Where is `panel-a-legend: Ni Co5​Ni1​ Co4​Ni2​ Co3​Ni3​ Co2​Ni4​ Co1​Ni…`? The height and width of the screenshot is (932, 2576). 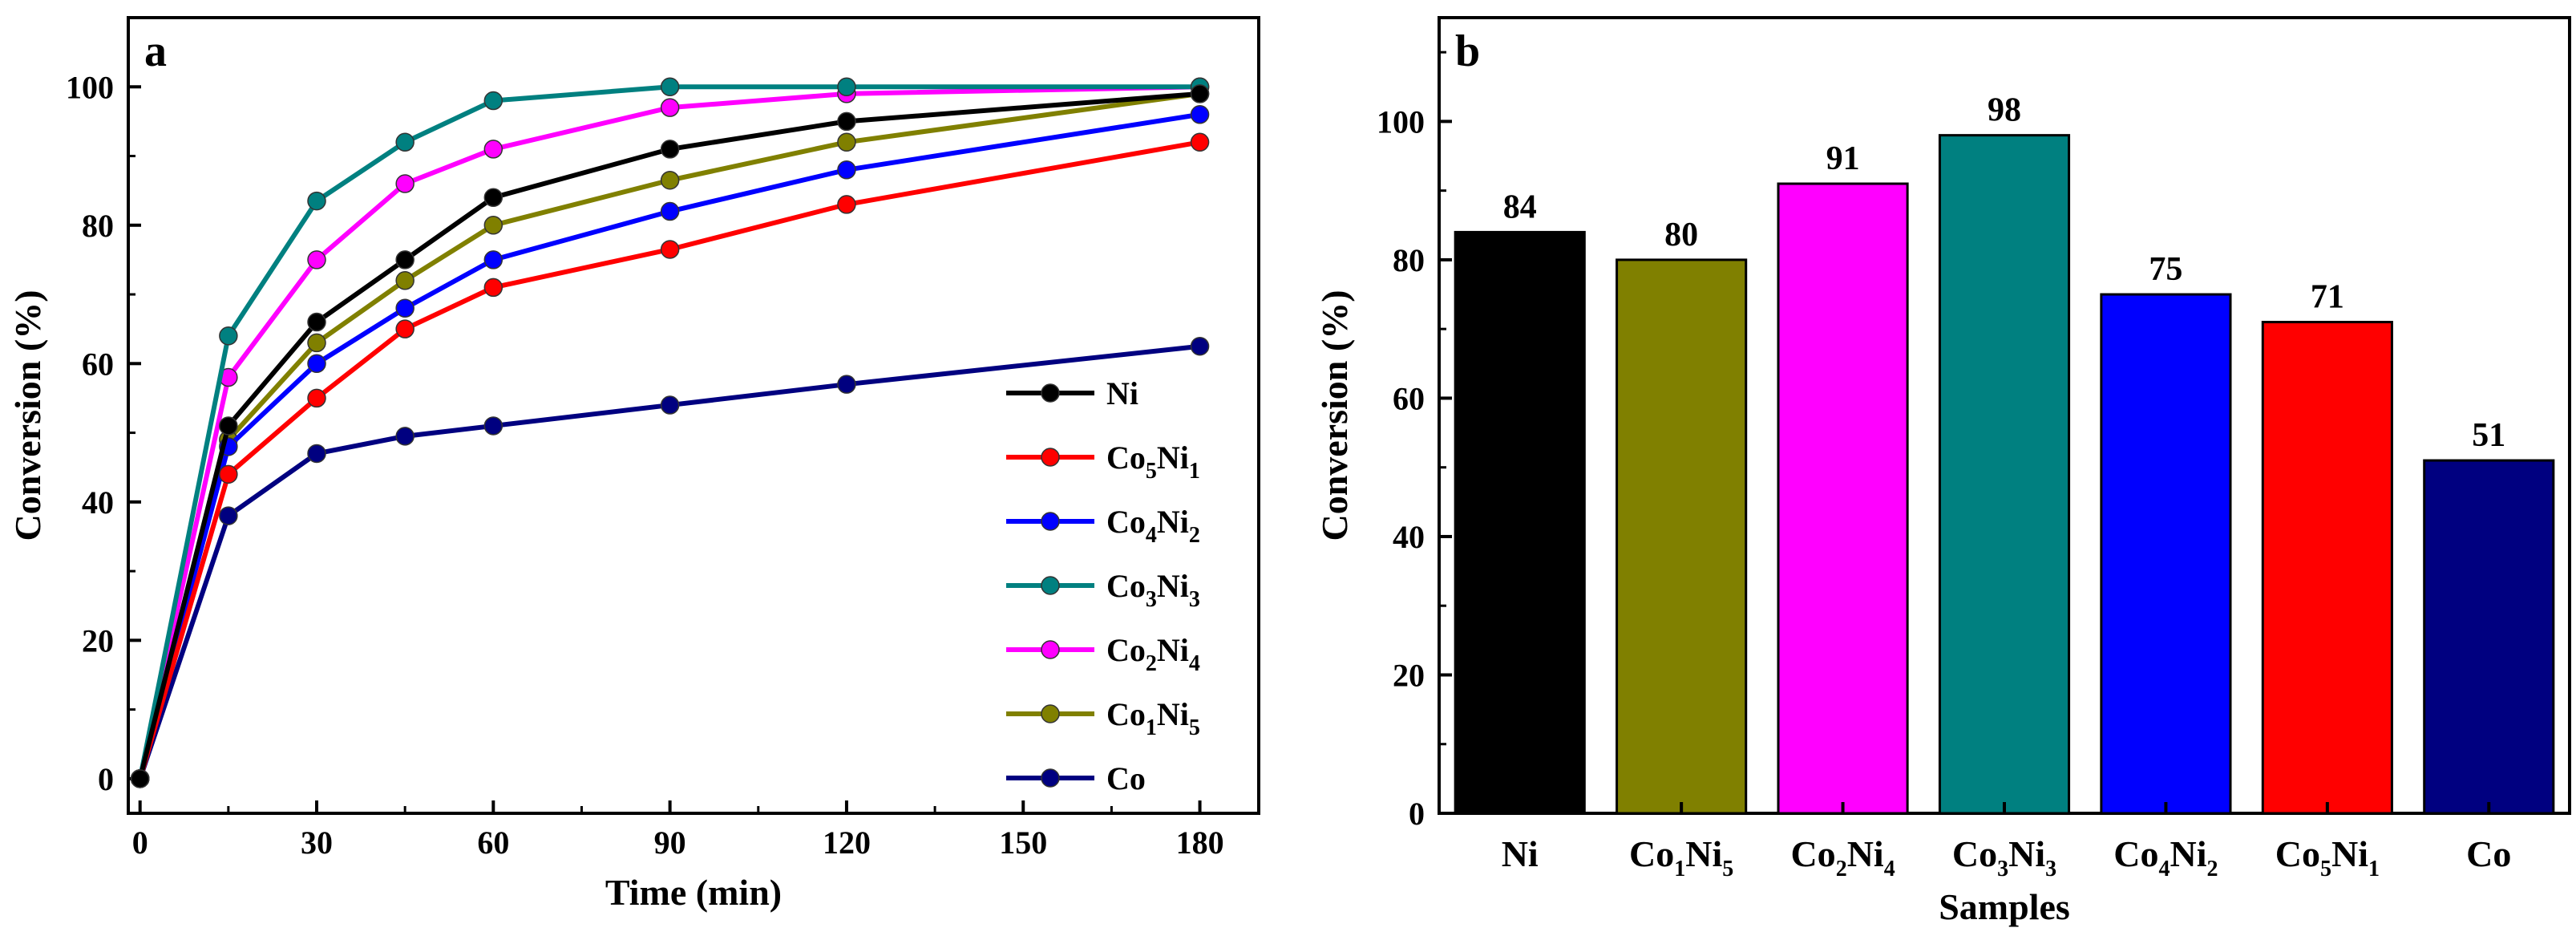 panel-a-legend: Ni Co5​Ni1​ Co4​Ni2​ Co3​Ni3​ Co2​Ni4​ Co1​Ni… is located at coordinates (1103, 585).